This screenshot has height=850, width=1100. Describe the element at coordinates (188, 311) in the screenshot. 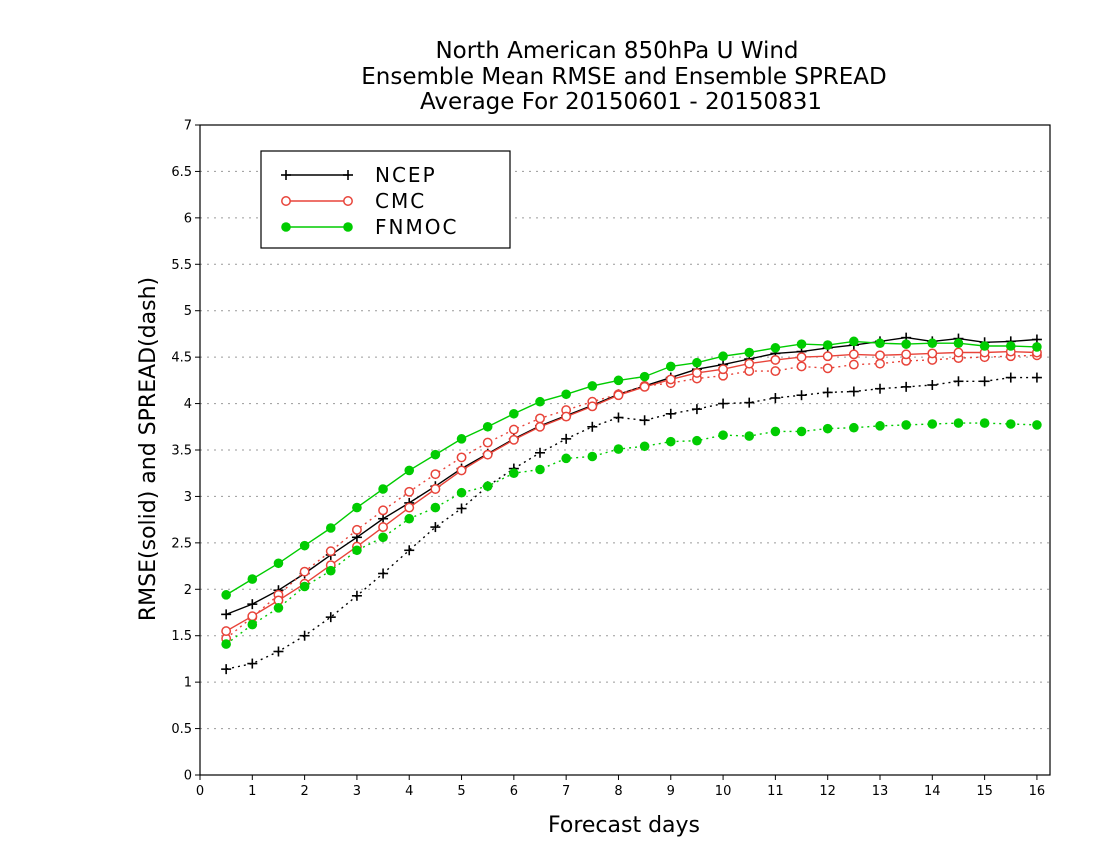

I see `y-tick-label-10: 5` at that location.